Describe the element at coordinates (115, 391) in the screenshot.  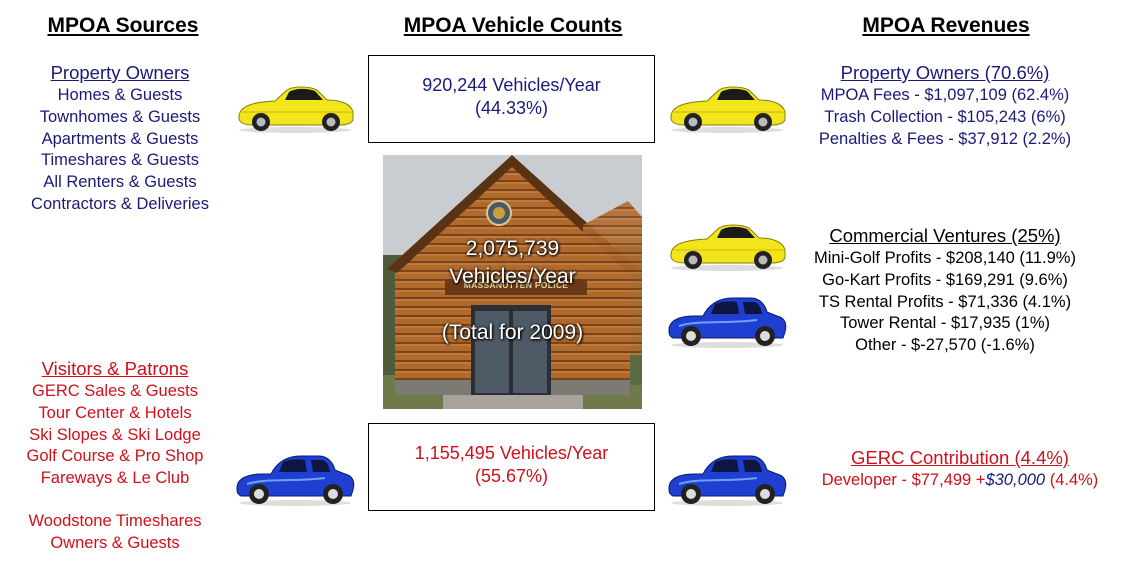
I see `source-item: GERC Sales & Guests` at that location.